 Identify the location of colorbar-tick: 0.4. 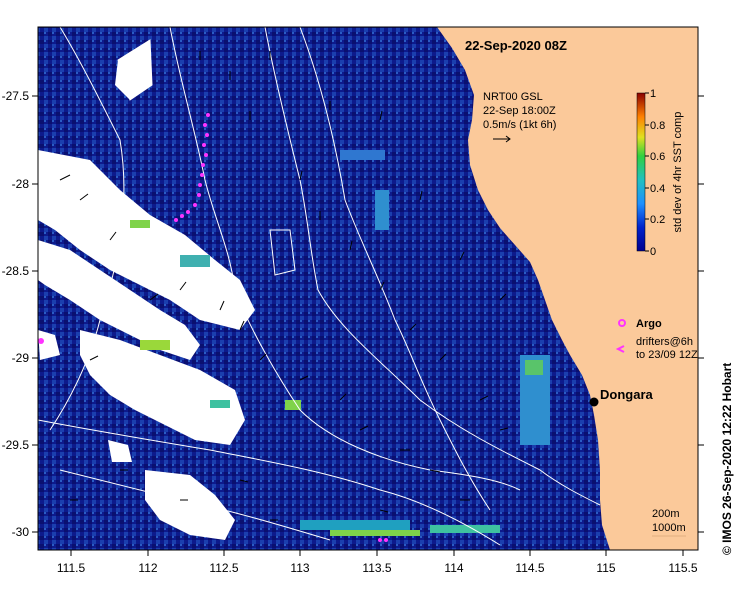
(657, 189).